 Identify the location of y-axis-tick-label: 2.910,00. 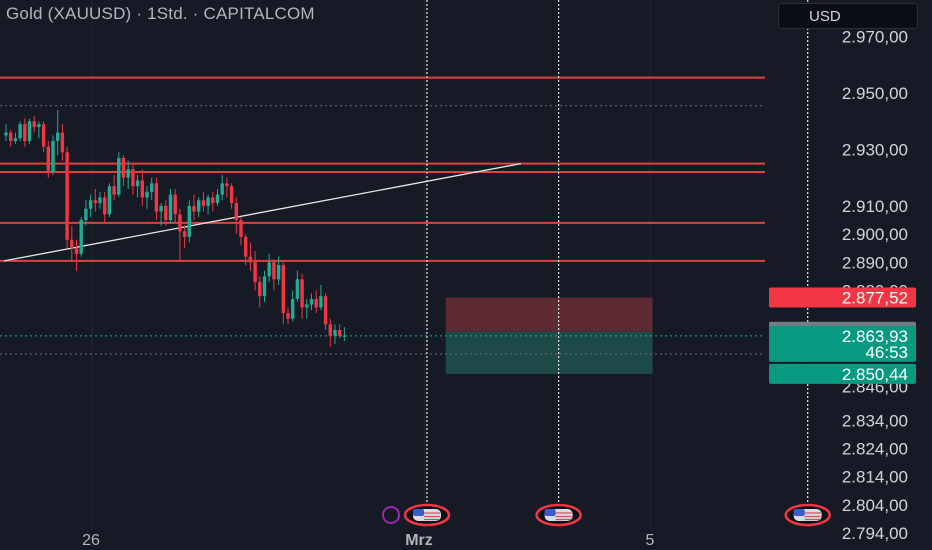
(875, 206).